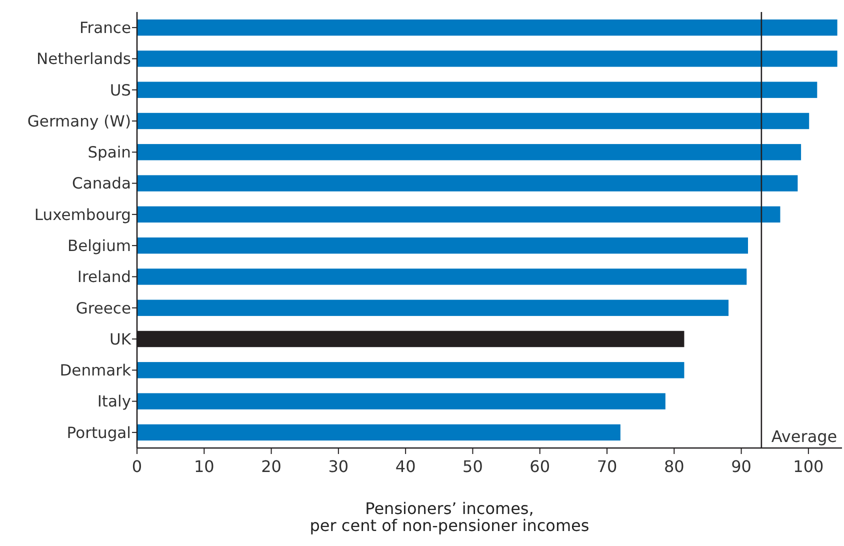 This screenshot has height=546, width=844. What do you see at coordinates (105, 27) in the screenshot?
I see `y-tick-label: France` at bounding box center [105, 27].